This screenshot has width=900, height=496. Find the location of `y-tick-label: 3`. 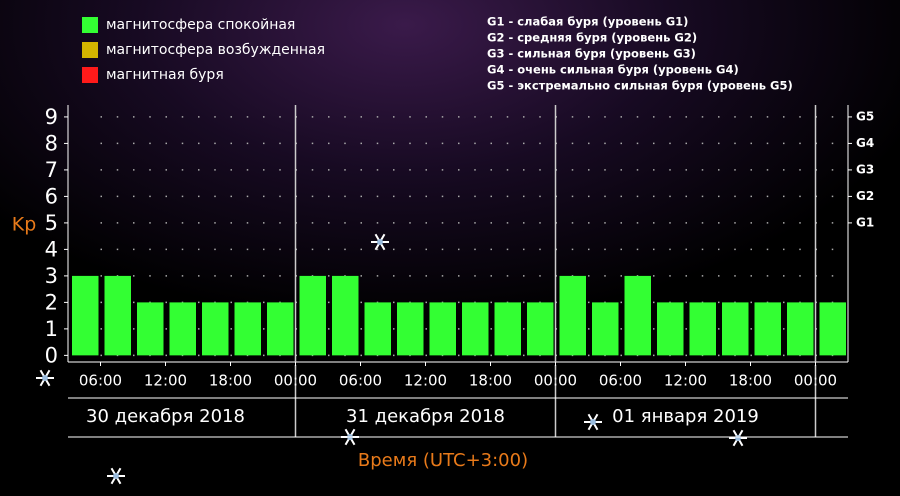

y-tick-label: 3 is located at coordinates (51, 276).